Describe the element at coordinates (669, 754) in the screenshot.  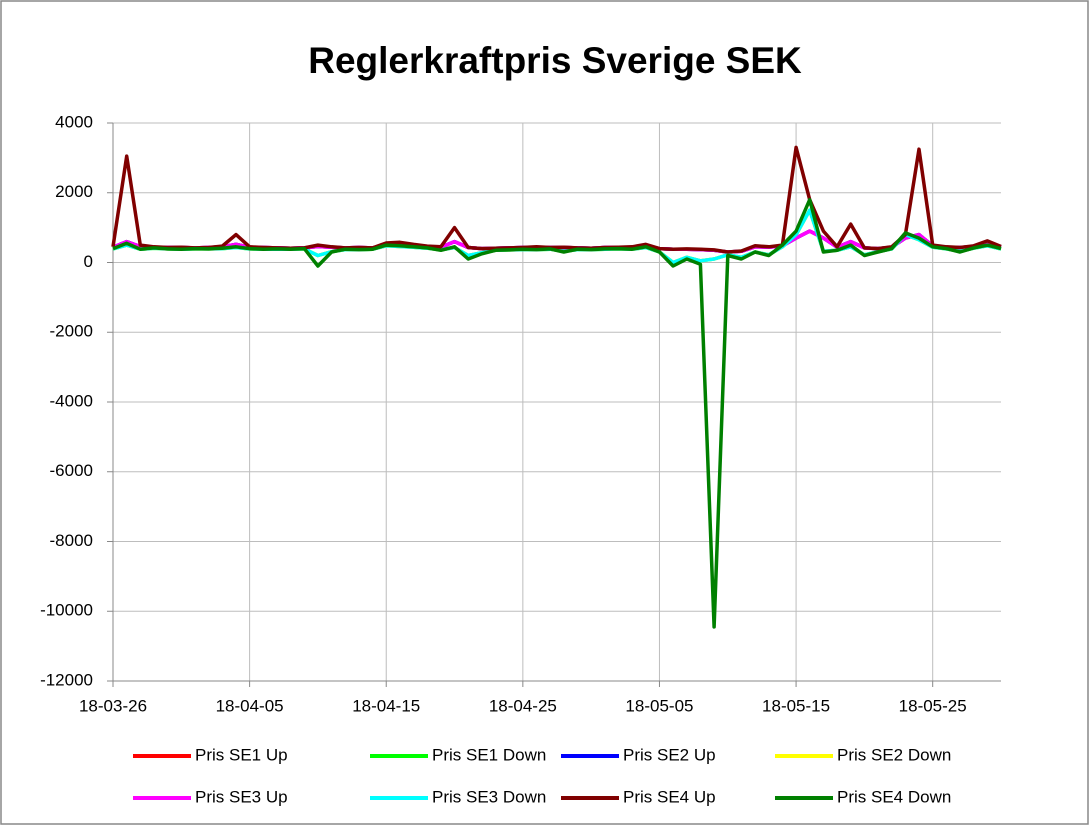
I see `legend-label: Pris SE2 Up` at that location.